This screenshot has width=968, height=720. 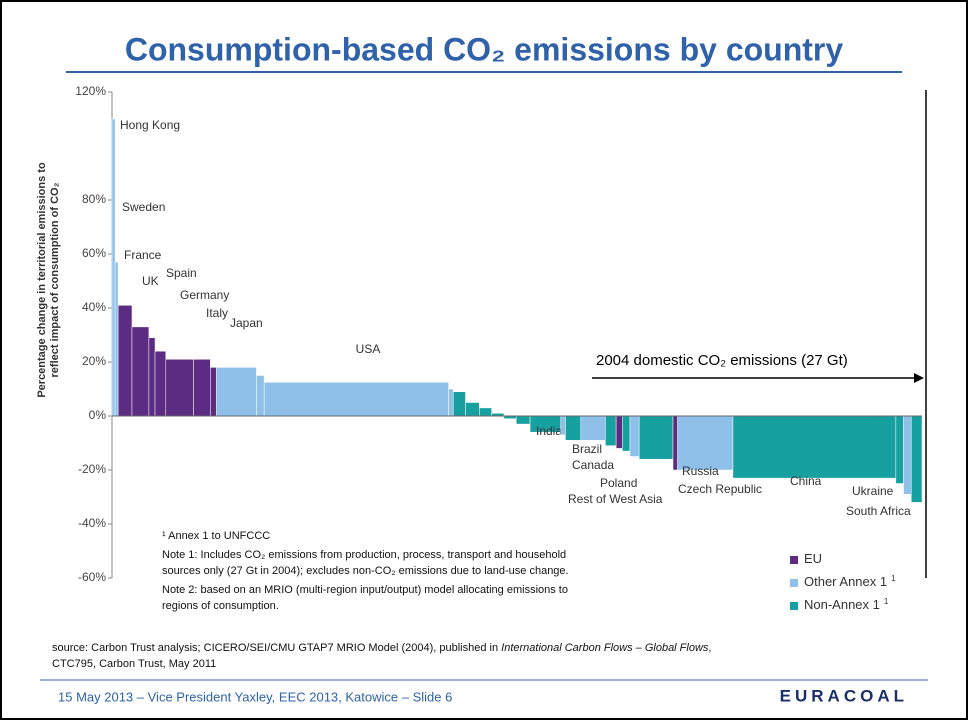 I want to click on bar-label: Ukraine, so click(x=873, y=491).